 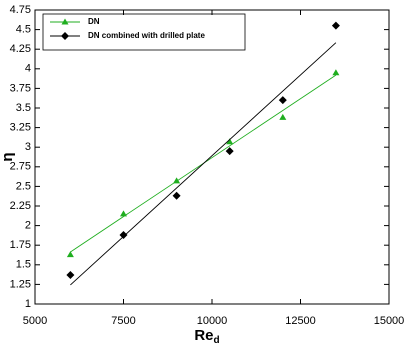 What do you see at coordinates (212, 321) in the screenshot?
I see `x-tick-label: 10000` at bounding box center [212, 321].